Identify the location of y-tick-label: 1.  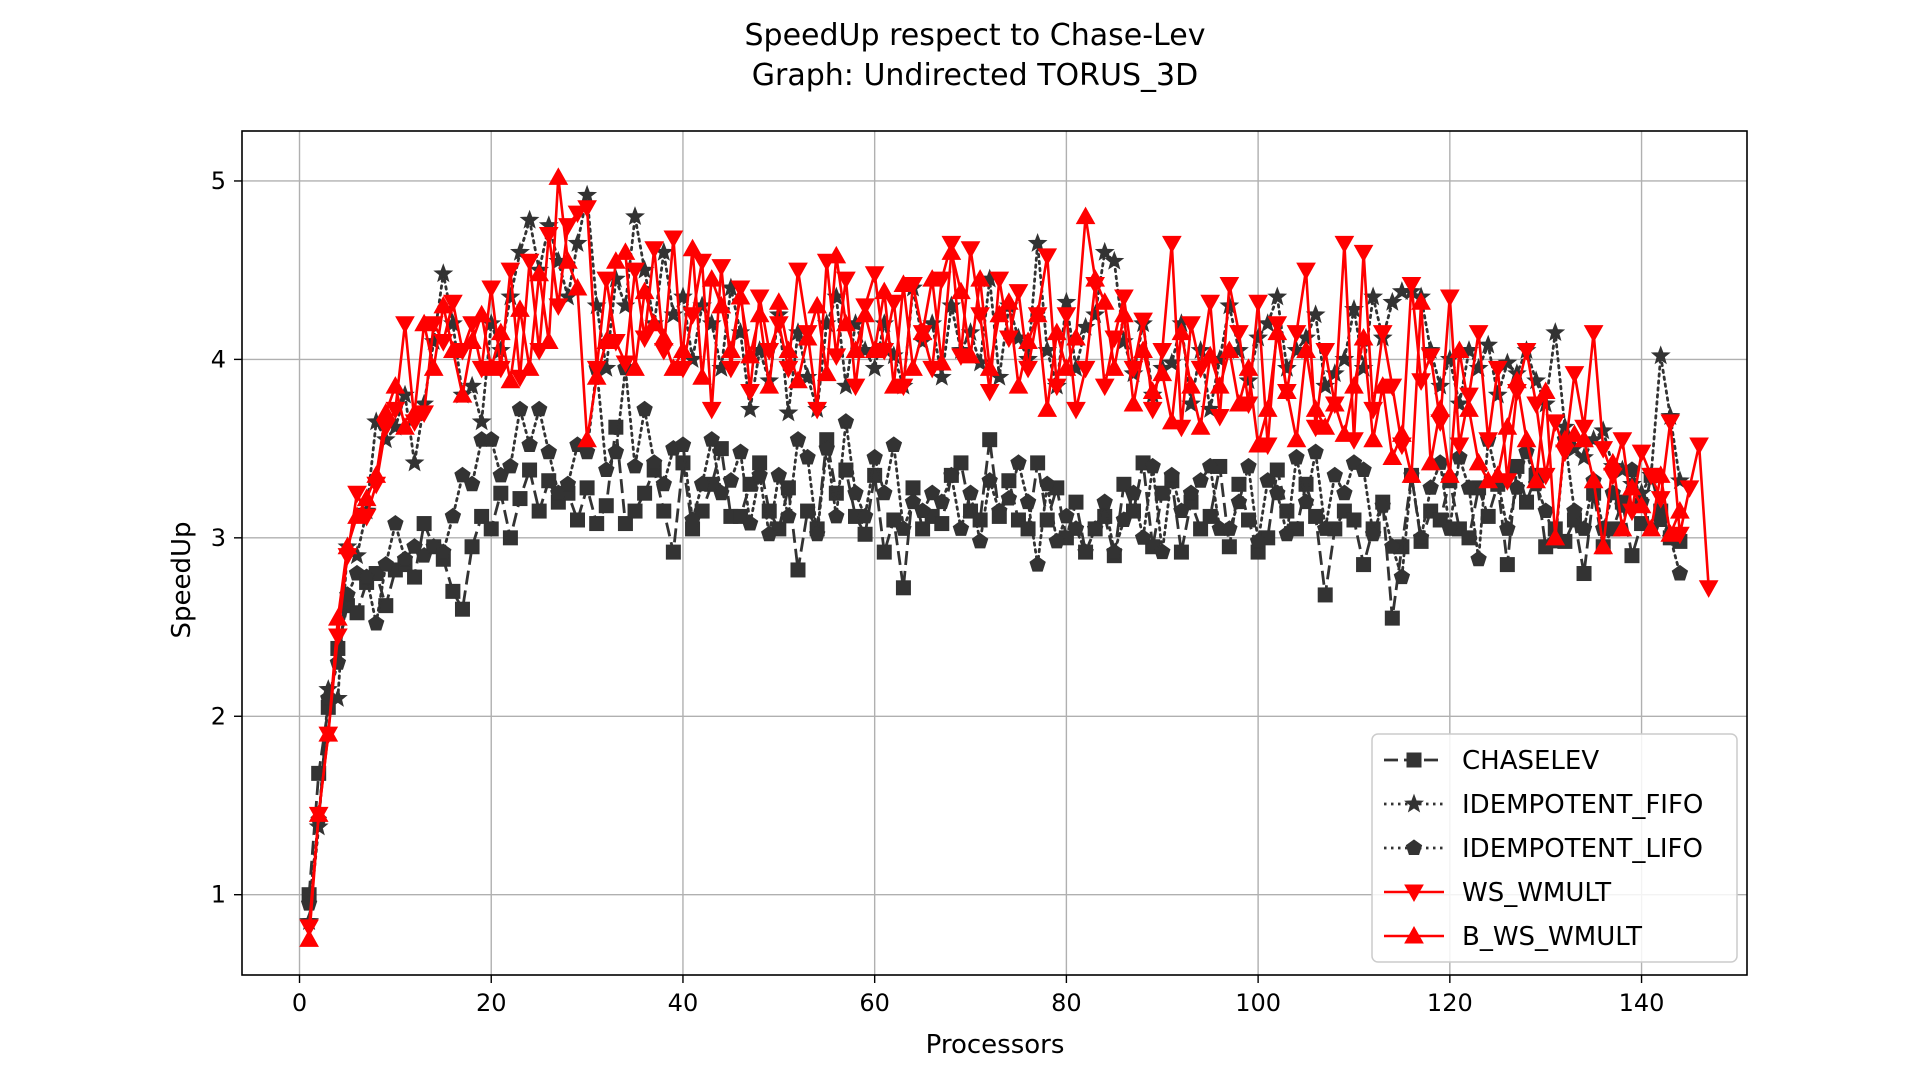
(218, 895).